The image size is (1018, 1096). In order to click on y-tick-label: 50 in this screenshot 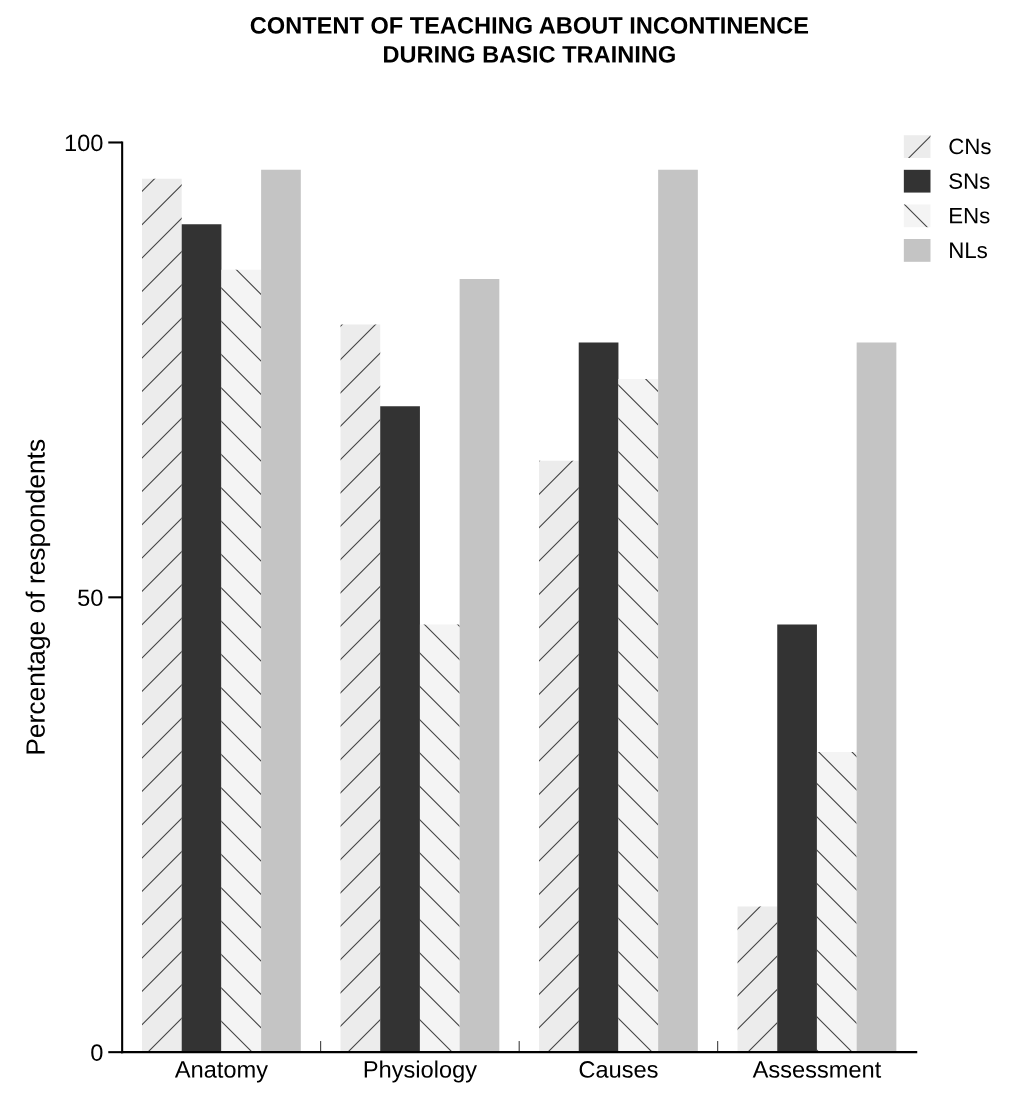, I will do `click(90, 598)`.